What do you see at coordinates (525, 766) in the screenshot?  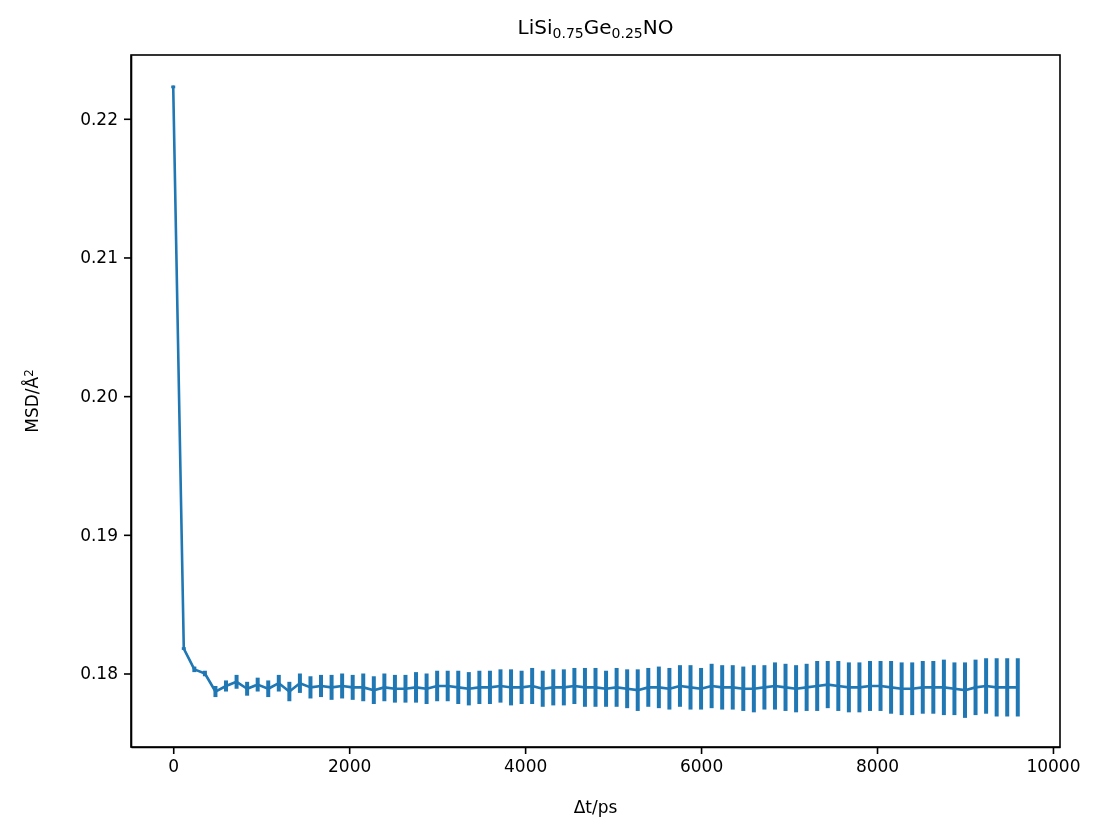 I see `x-tick-label: 4000` at bounding box center [525, 766].